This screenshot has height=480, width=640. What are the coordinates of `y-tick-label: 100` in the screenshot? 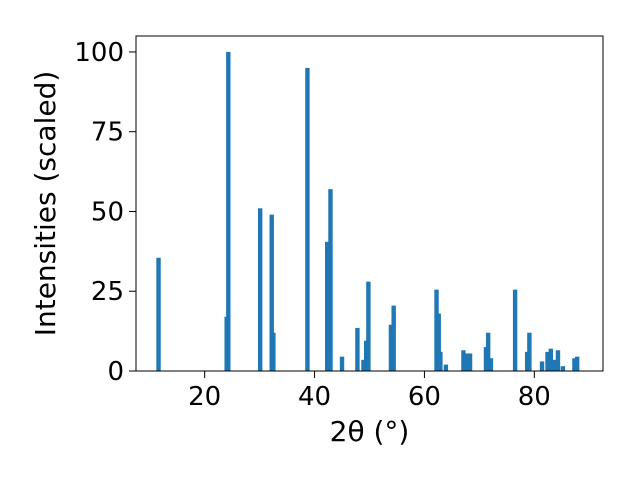 It's located at (99, 53).